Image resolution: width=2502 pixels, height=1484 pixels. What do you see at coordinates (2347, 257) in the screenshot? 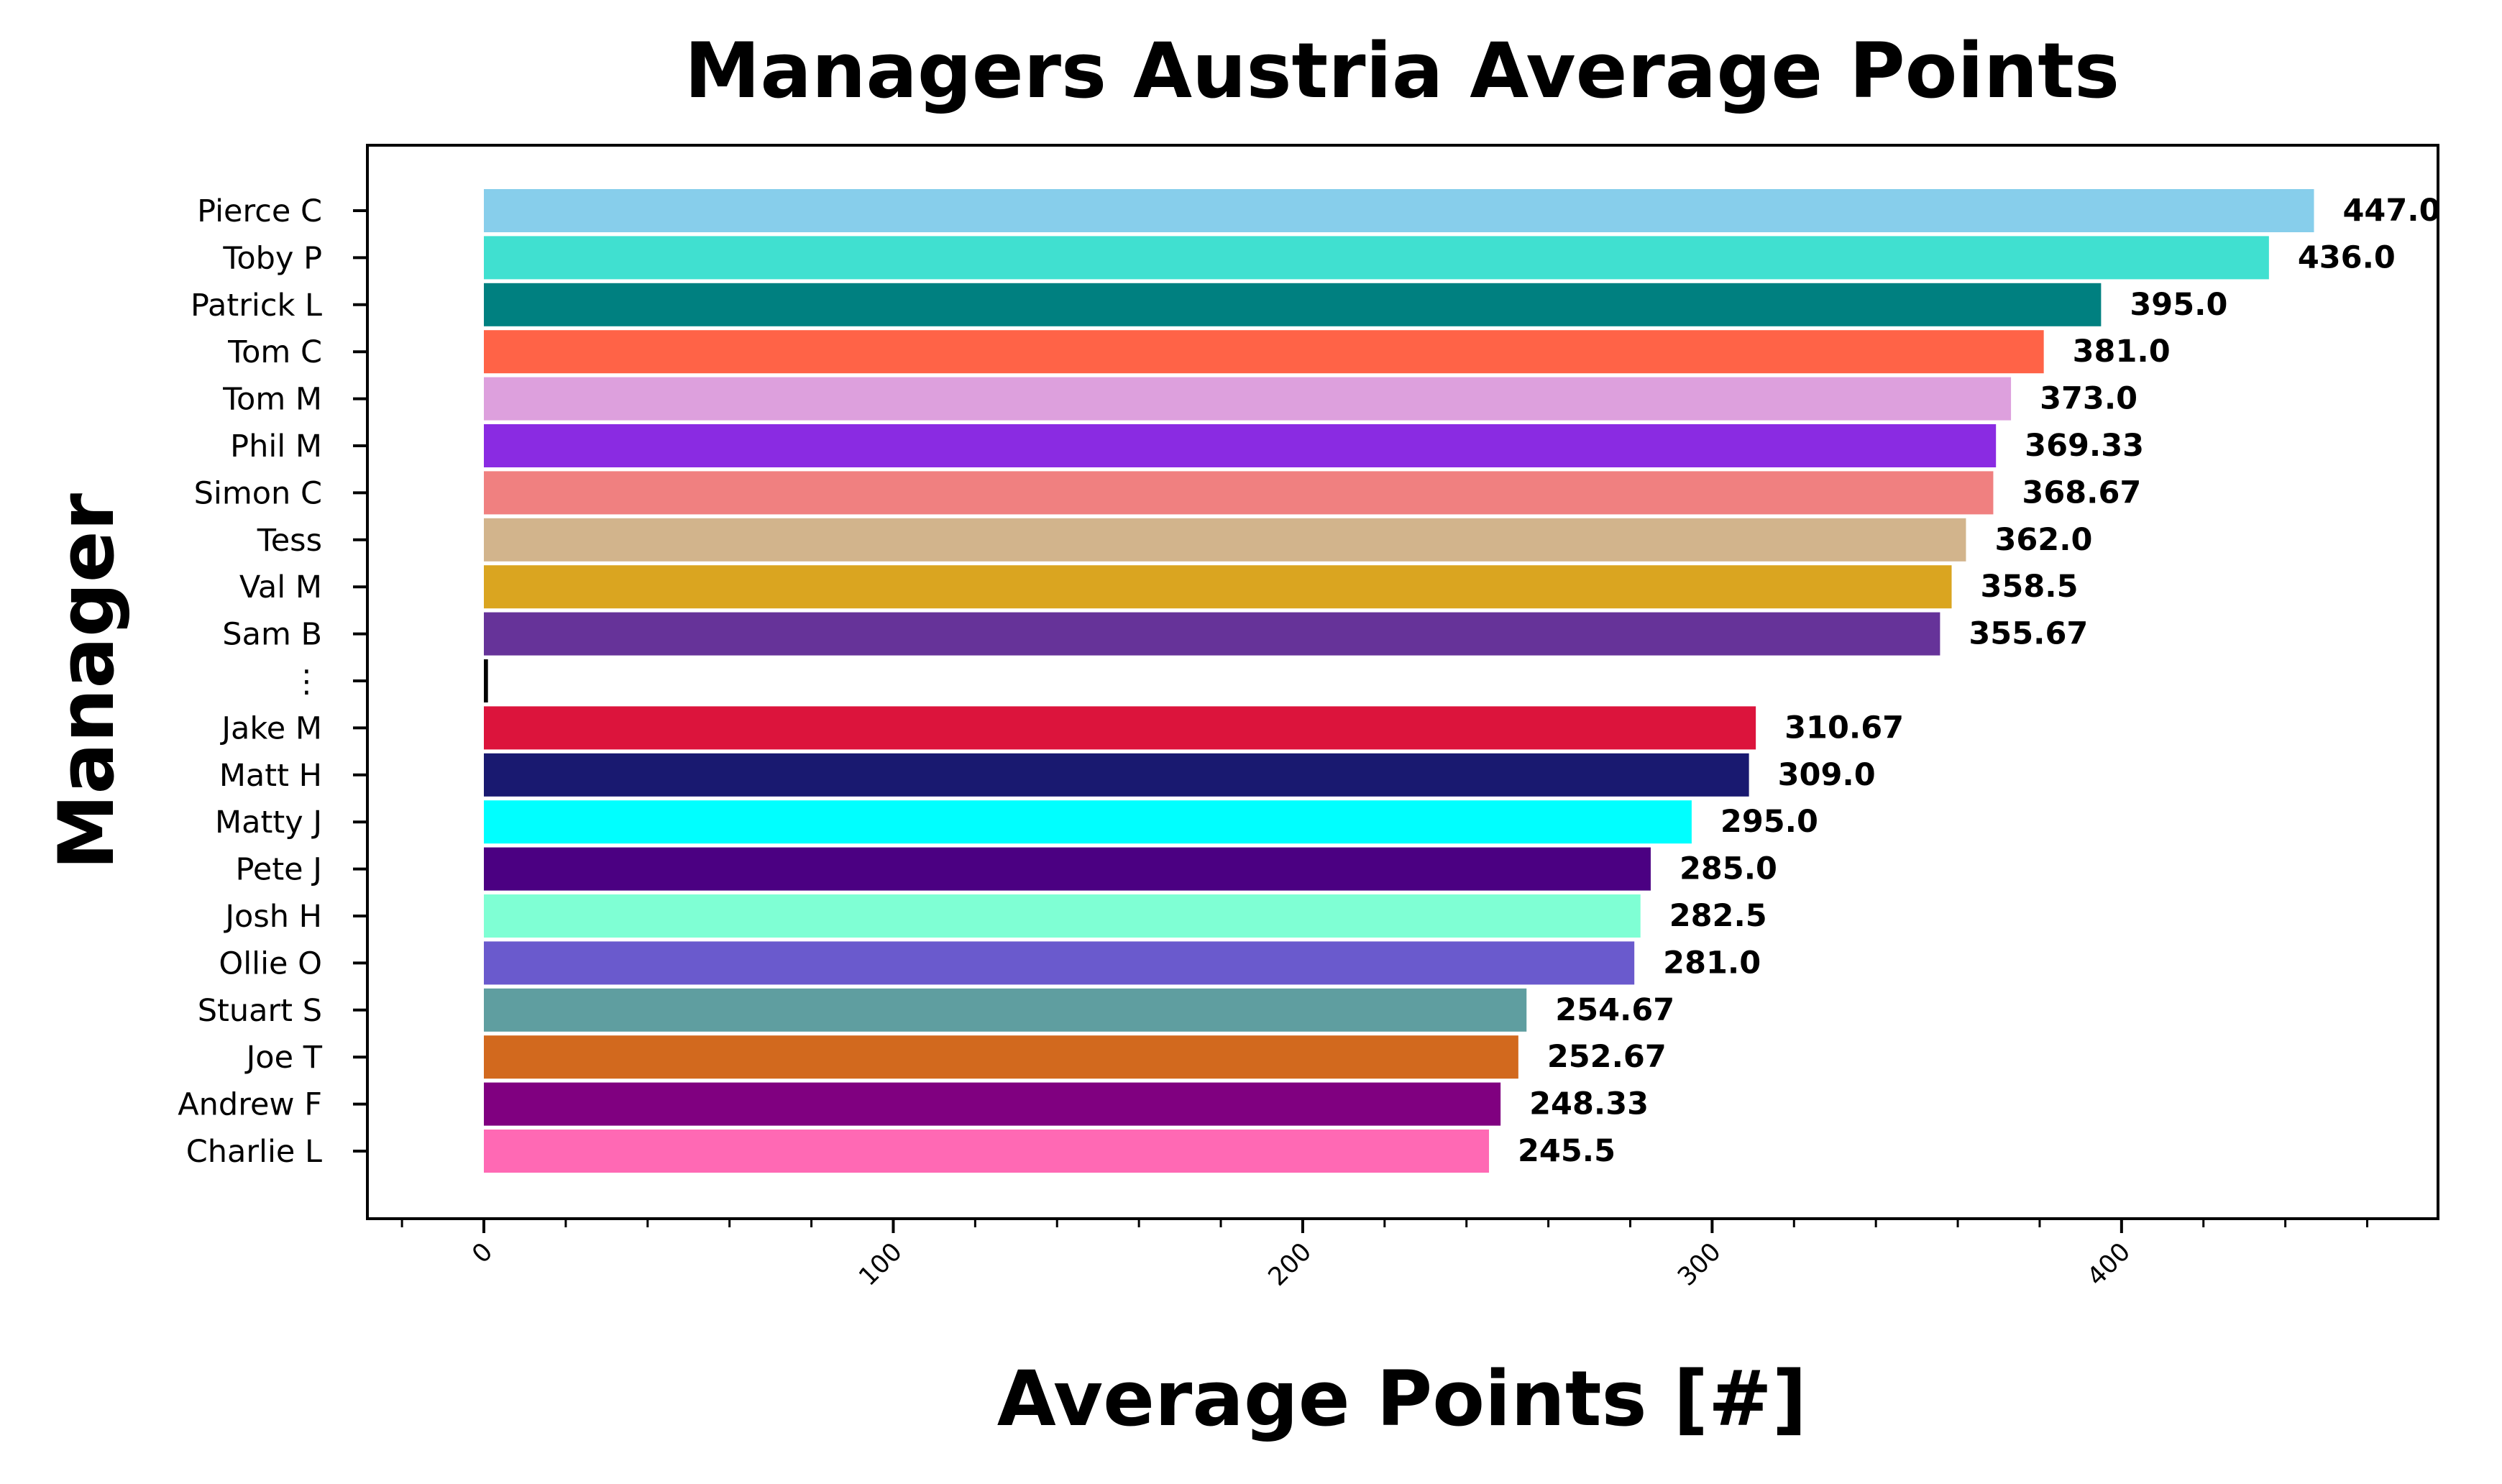
I see `data-label: 436.0` at bounding box center [2347, 257].